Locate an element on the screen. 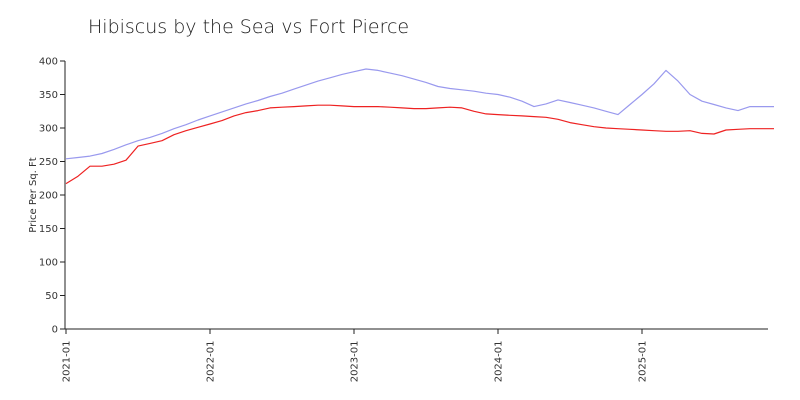  y-tick-label: 150 is located at coordinates (48, 229).